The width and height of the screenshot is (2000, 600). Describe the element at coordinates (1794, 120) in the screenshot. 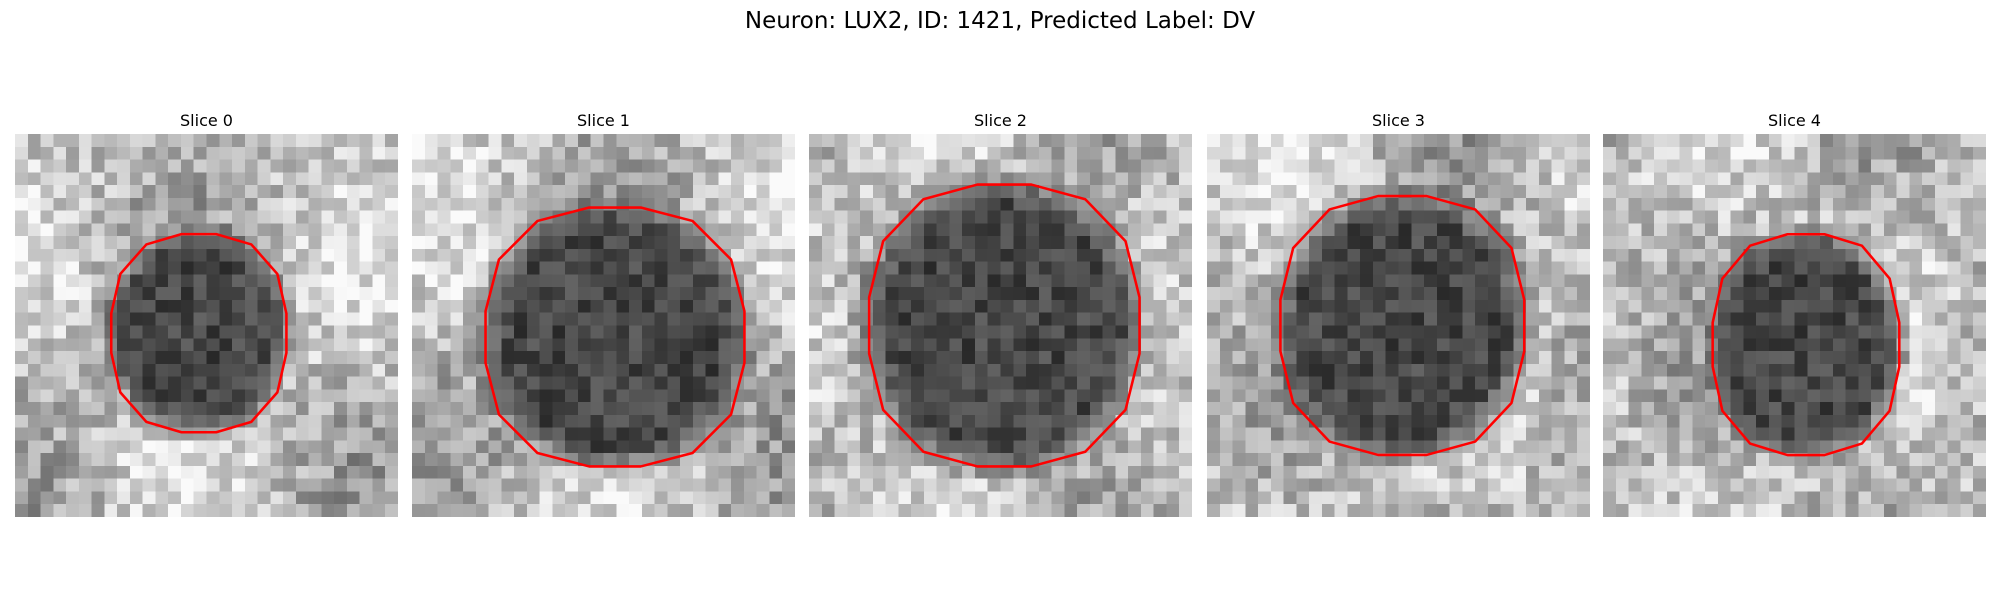

I see `panel-title: Slice 4` at that location.